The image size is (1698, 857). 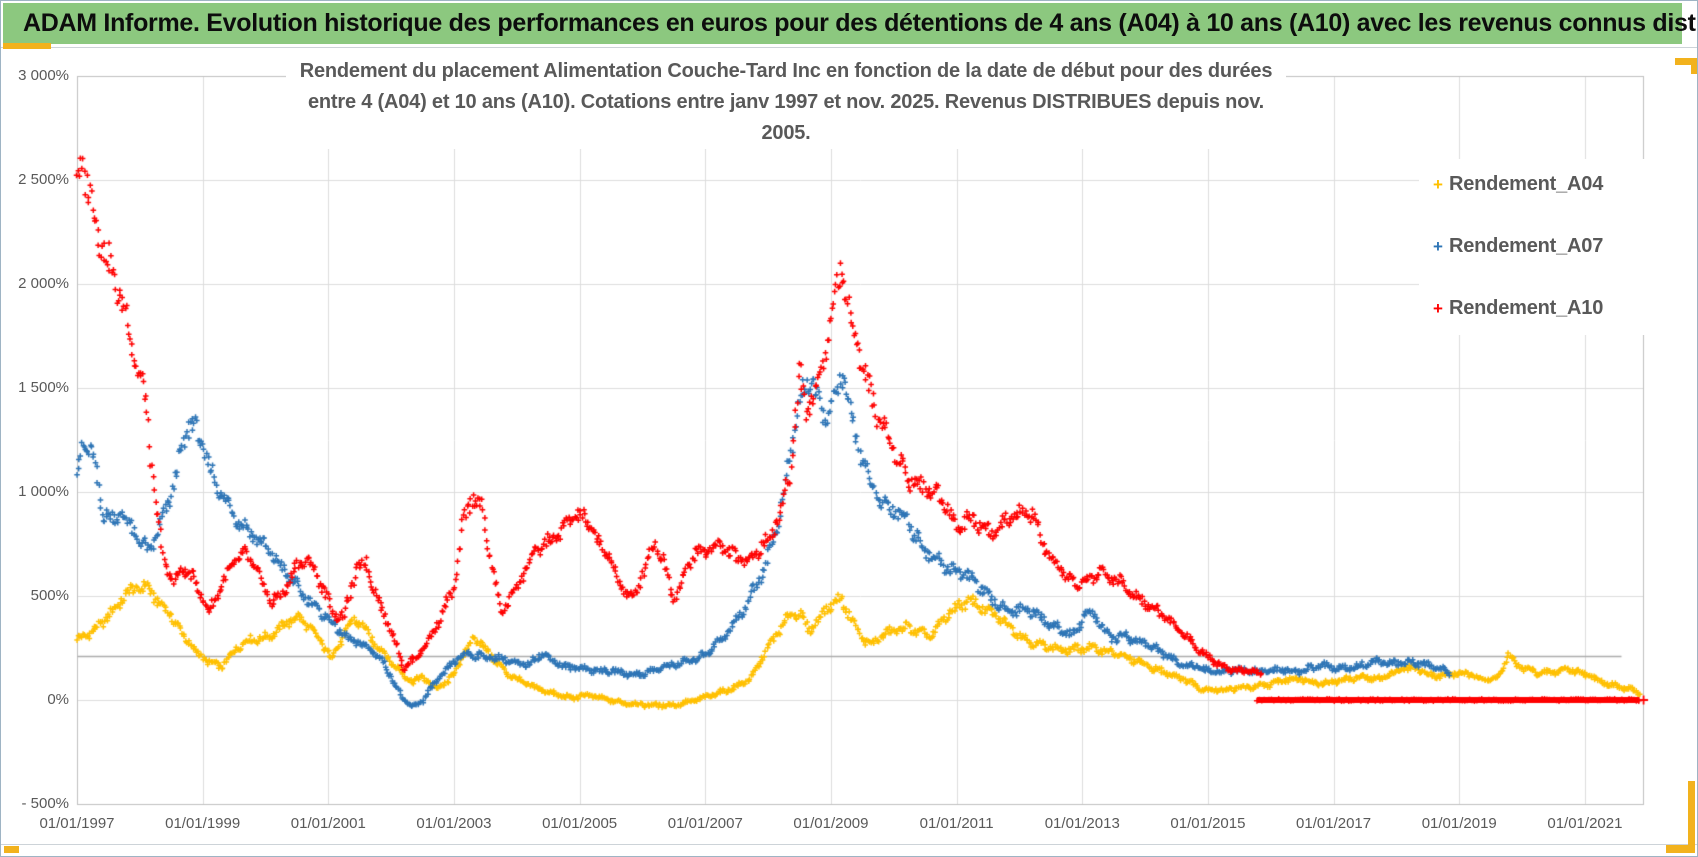 I want to click on legend-item-label: Rendement_A07, so click(x=1526, y=246).